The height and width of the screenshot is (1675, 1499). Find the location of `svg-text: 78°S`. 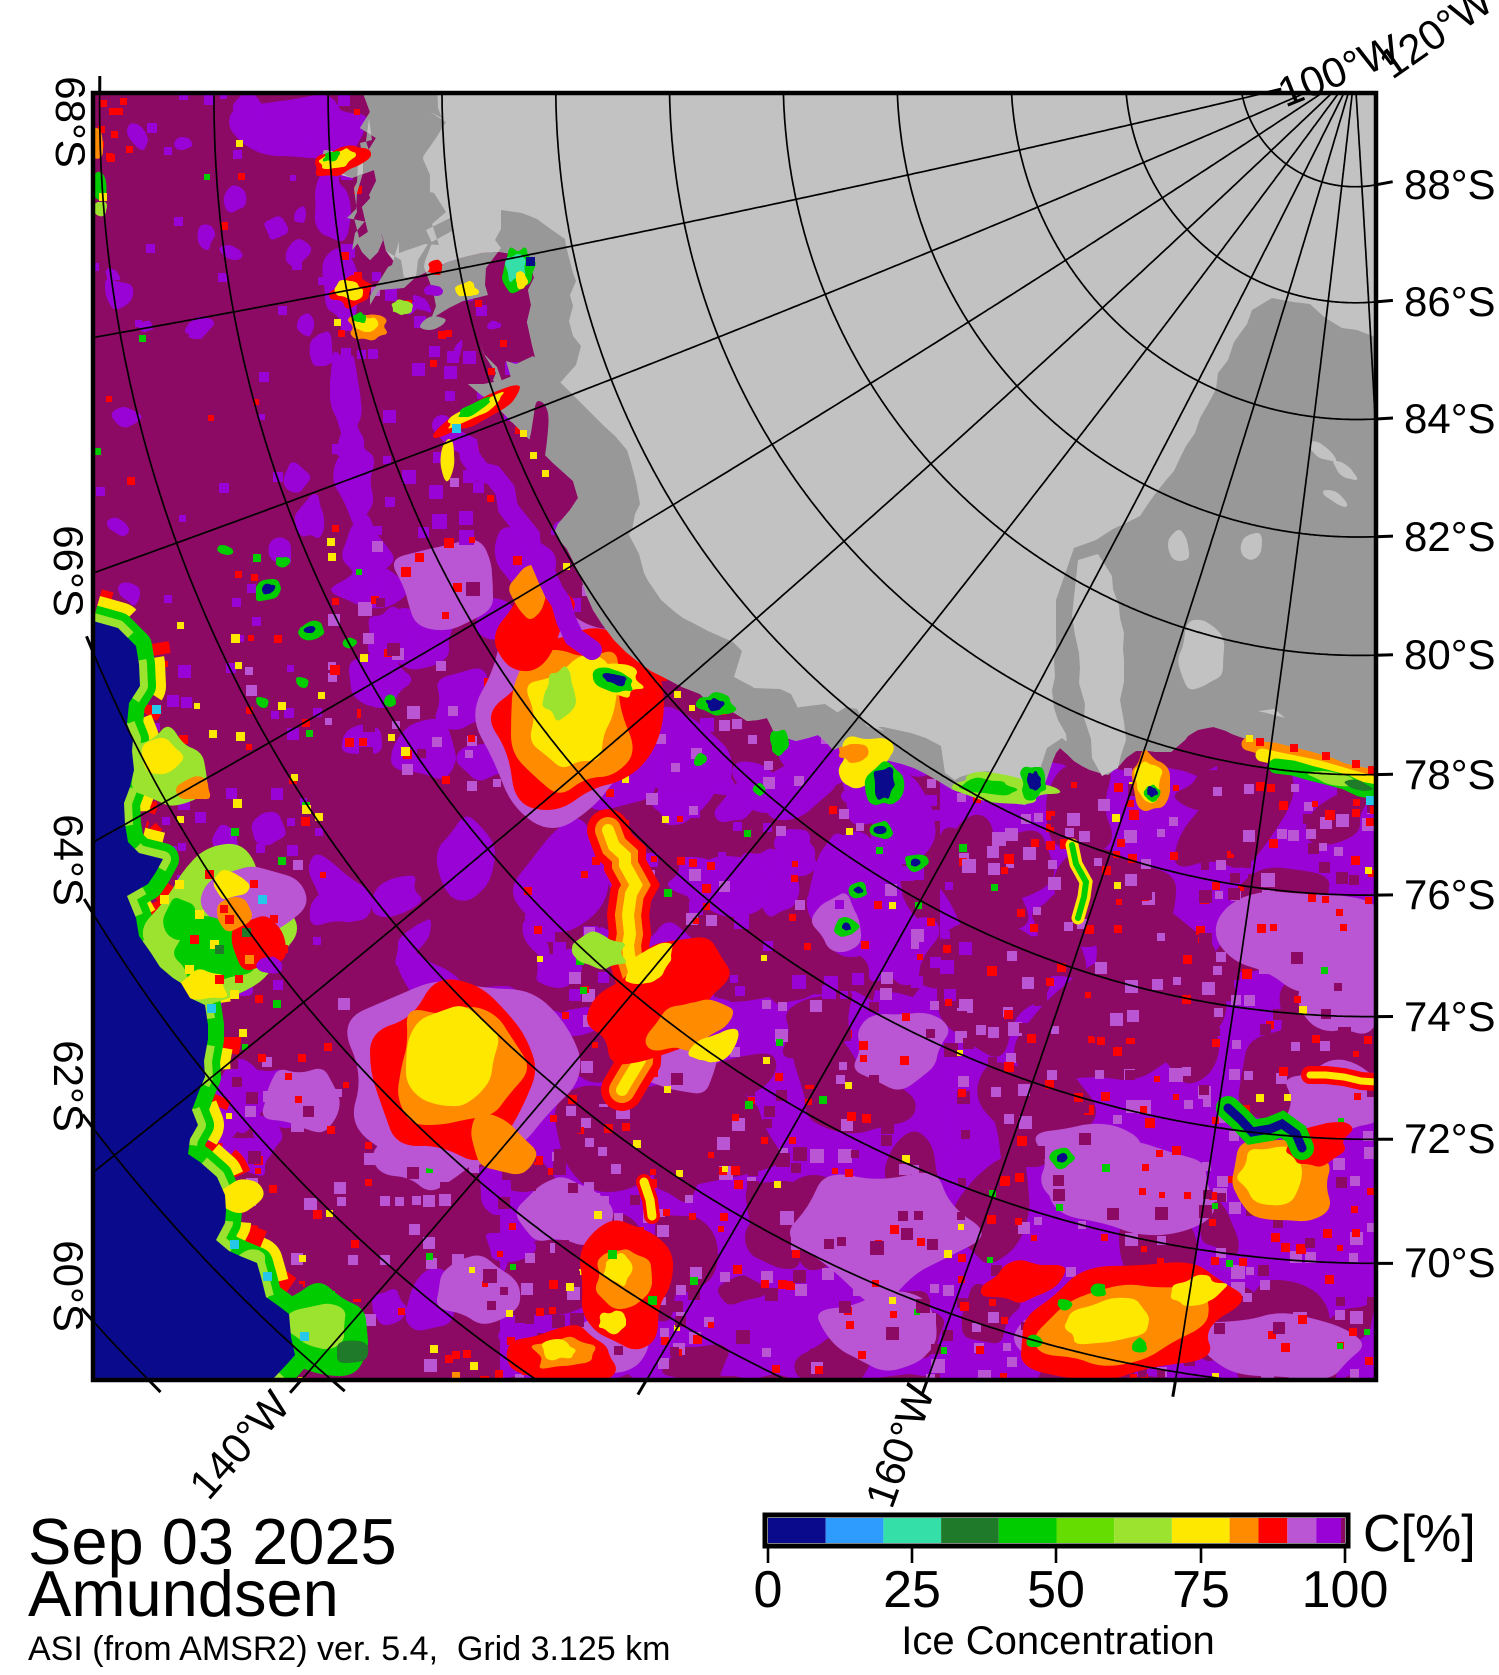

svg-text: 78°S is located at coordinates (1450, 774).